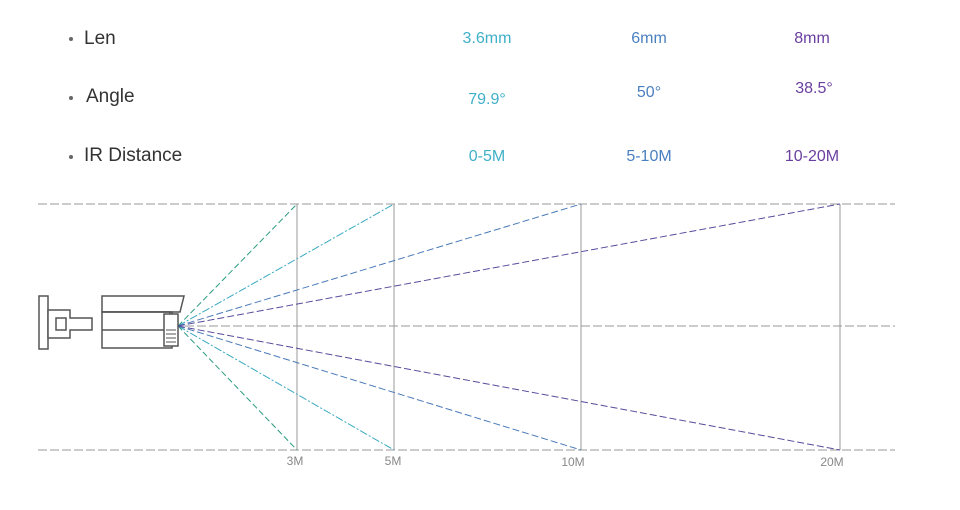 This screenshot has height=510, width=960. What do you see at coordinates (648, 156) in the screenshot?
I see `spec-value: 5-10M` at bounding box center [648, 156].